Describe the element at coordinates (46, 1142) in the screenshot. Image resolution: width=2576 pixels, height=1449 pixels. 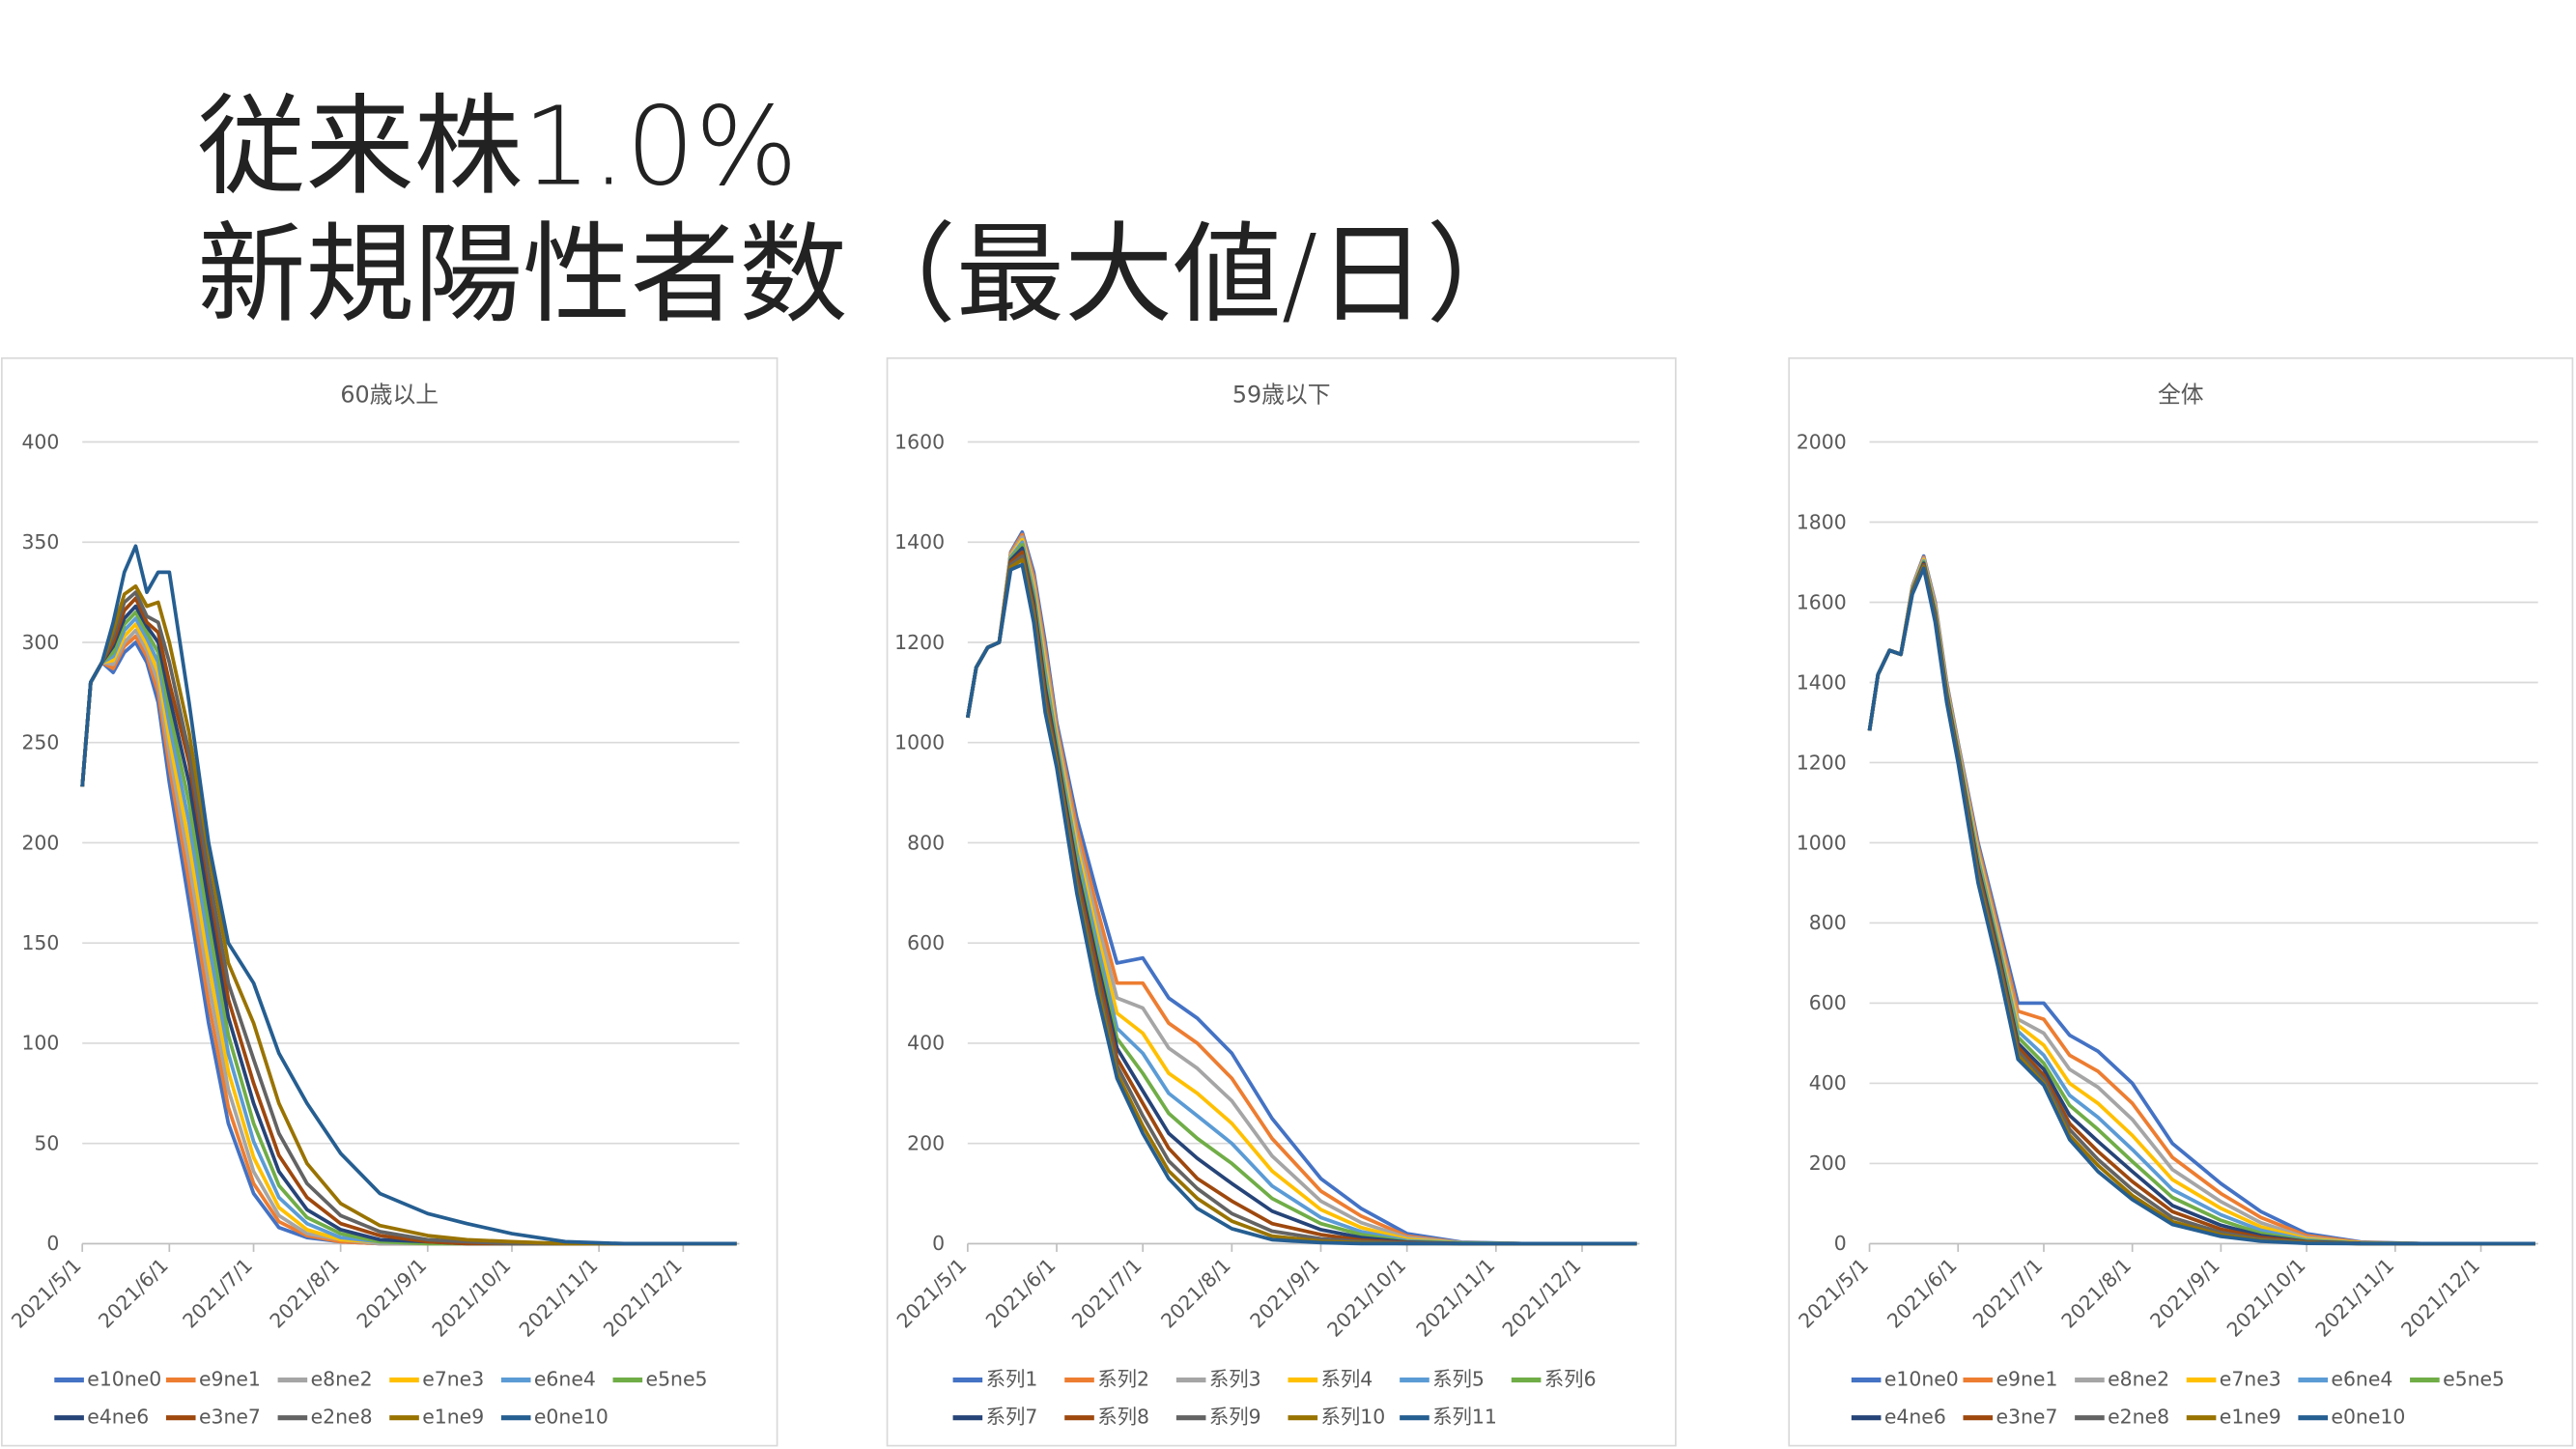
I see `y-tick-label: 50` at that location.